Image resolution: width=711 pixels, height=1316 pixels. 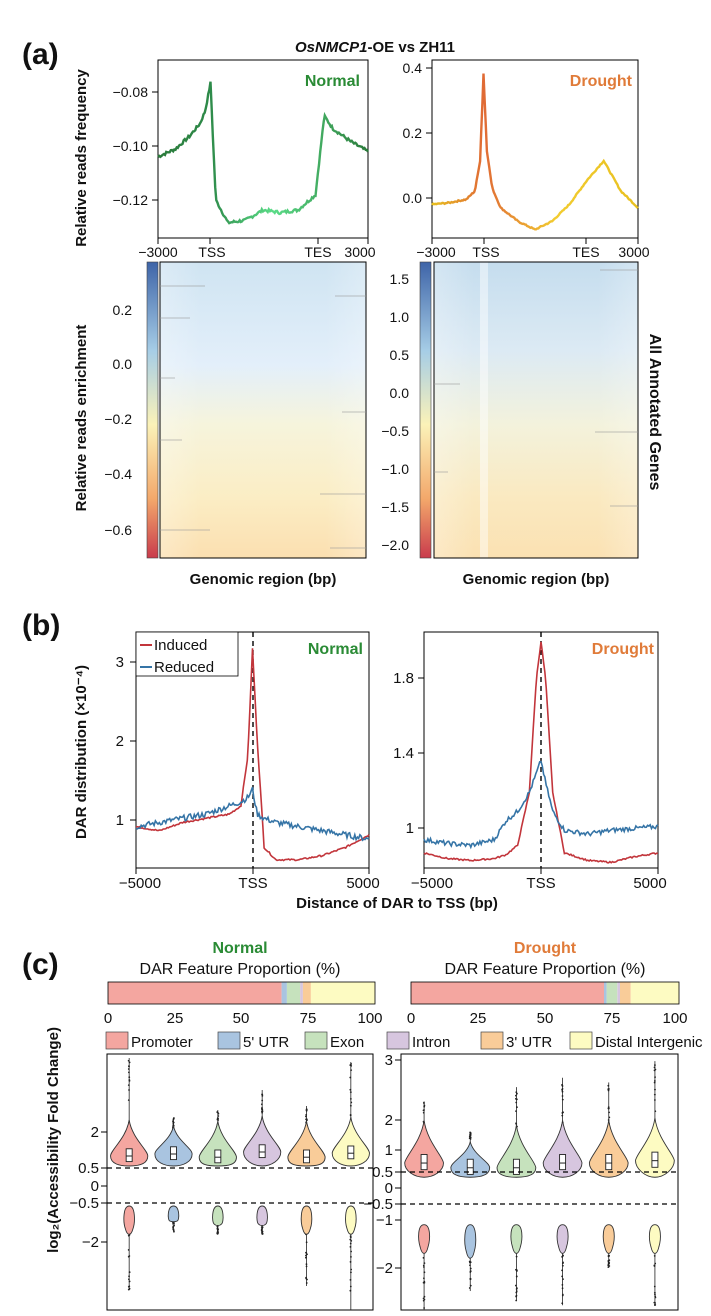 I want to click on xtick: TSS, so click(x=252, y=883).